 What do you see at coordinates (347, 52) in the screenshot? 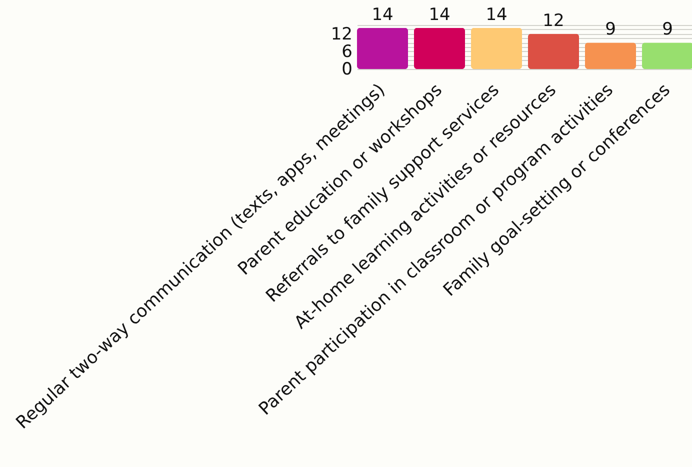
I see `y-tick-label: 6` at bounding box center [347, 52].